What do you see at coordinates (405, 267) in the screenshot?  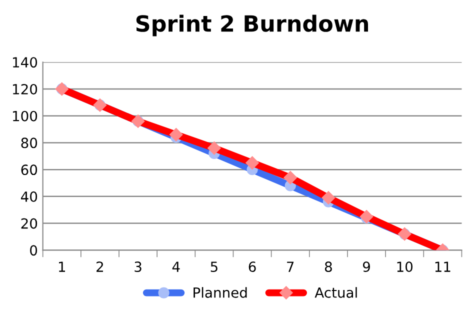 I see `x-tick-label: 10` at bounding box center [405, 267].